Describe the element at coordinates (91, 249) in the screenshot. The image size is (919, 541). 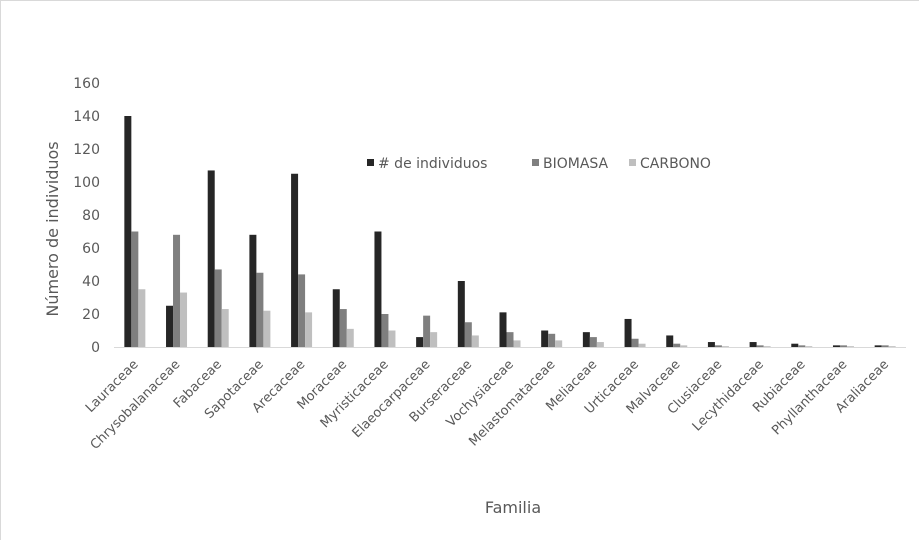
I see `y-tick-label: 60` at that location.